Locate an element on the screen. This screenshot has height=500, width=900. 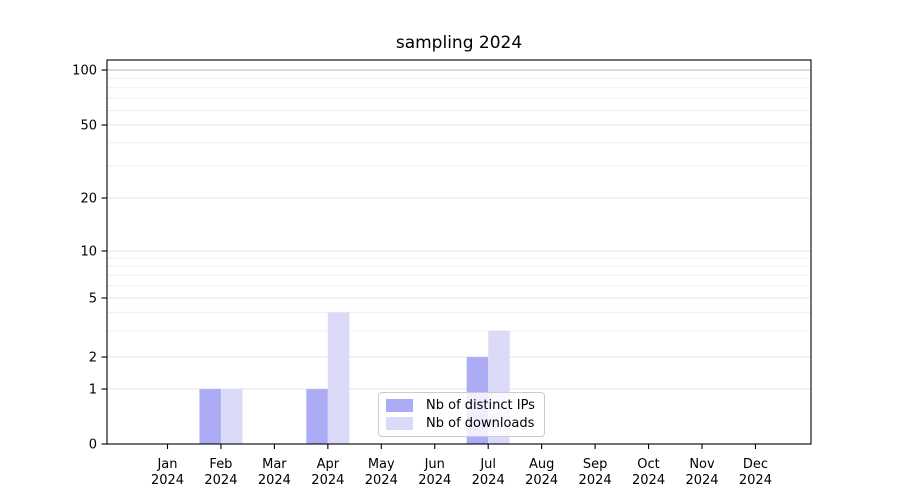
legend-swatch-downloads is located at coordinates (399, 423).